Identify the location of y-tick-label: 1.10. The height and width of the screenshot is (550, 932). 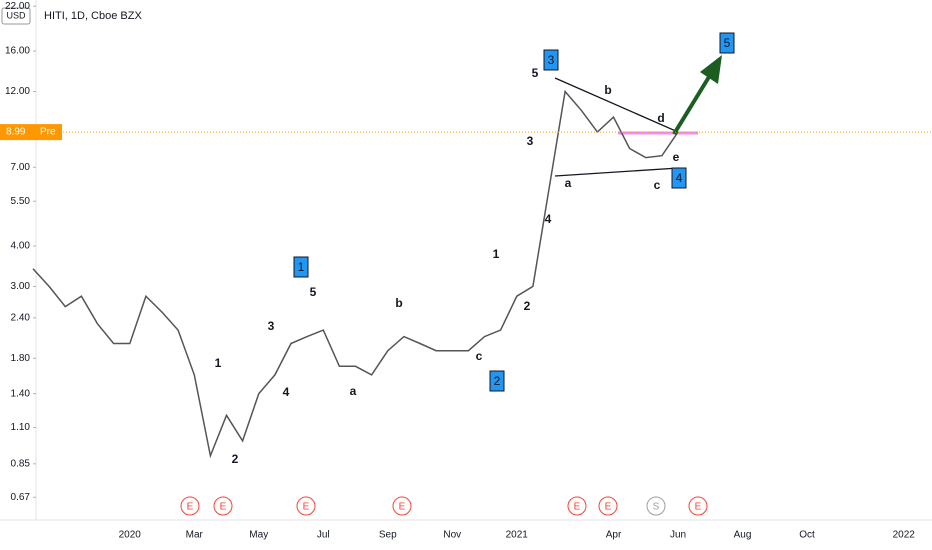
(21, 427).